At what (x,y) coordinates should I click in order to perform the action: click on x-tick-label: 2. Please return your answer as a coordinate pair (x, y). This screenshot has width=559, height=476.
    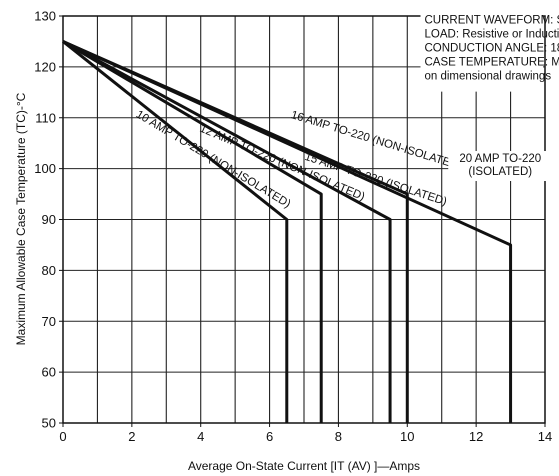
    Looking at the image, I should click on (131, 436).